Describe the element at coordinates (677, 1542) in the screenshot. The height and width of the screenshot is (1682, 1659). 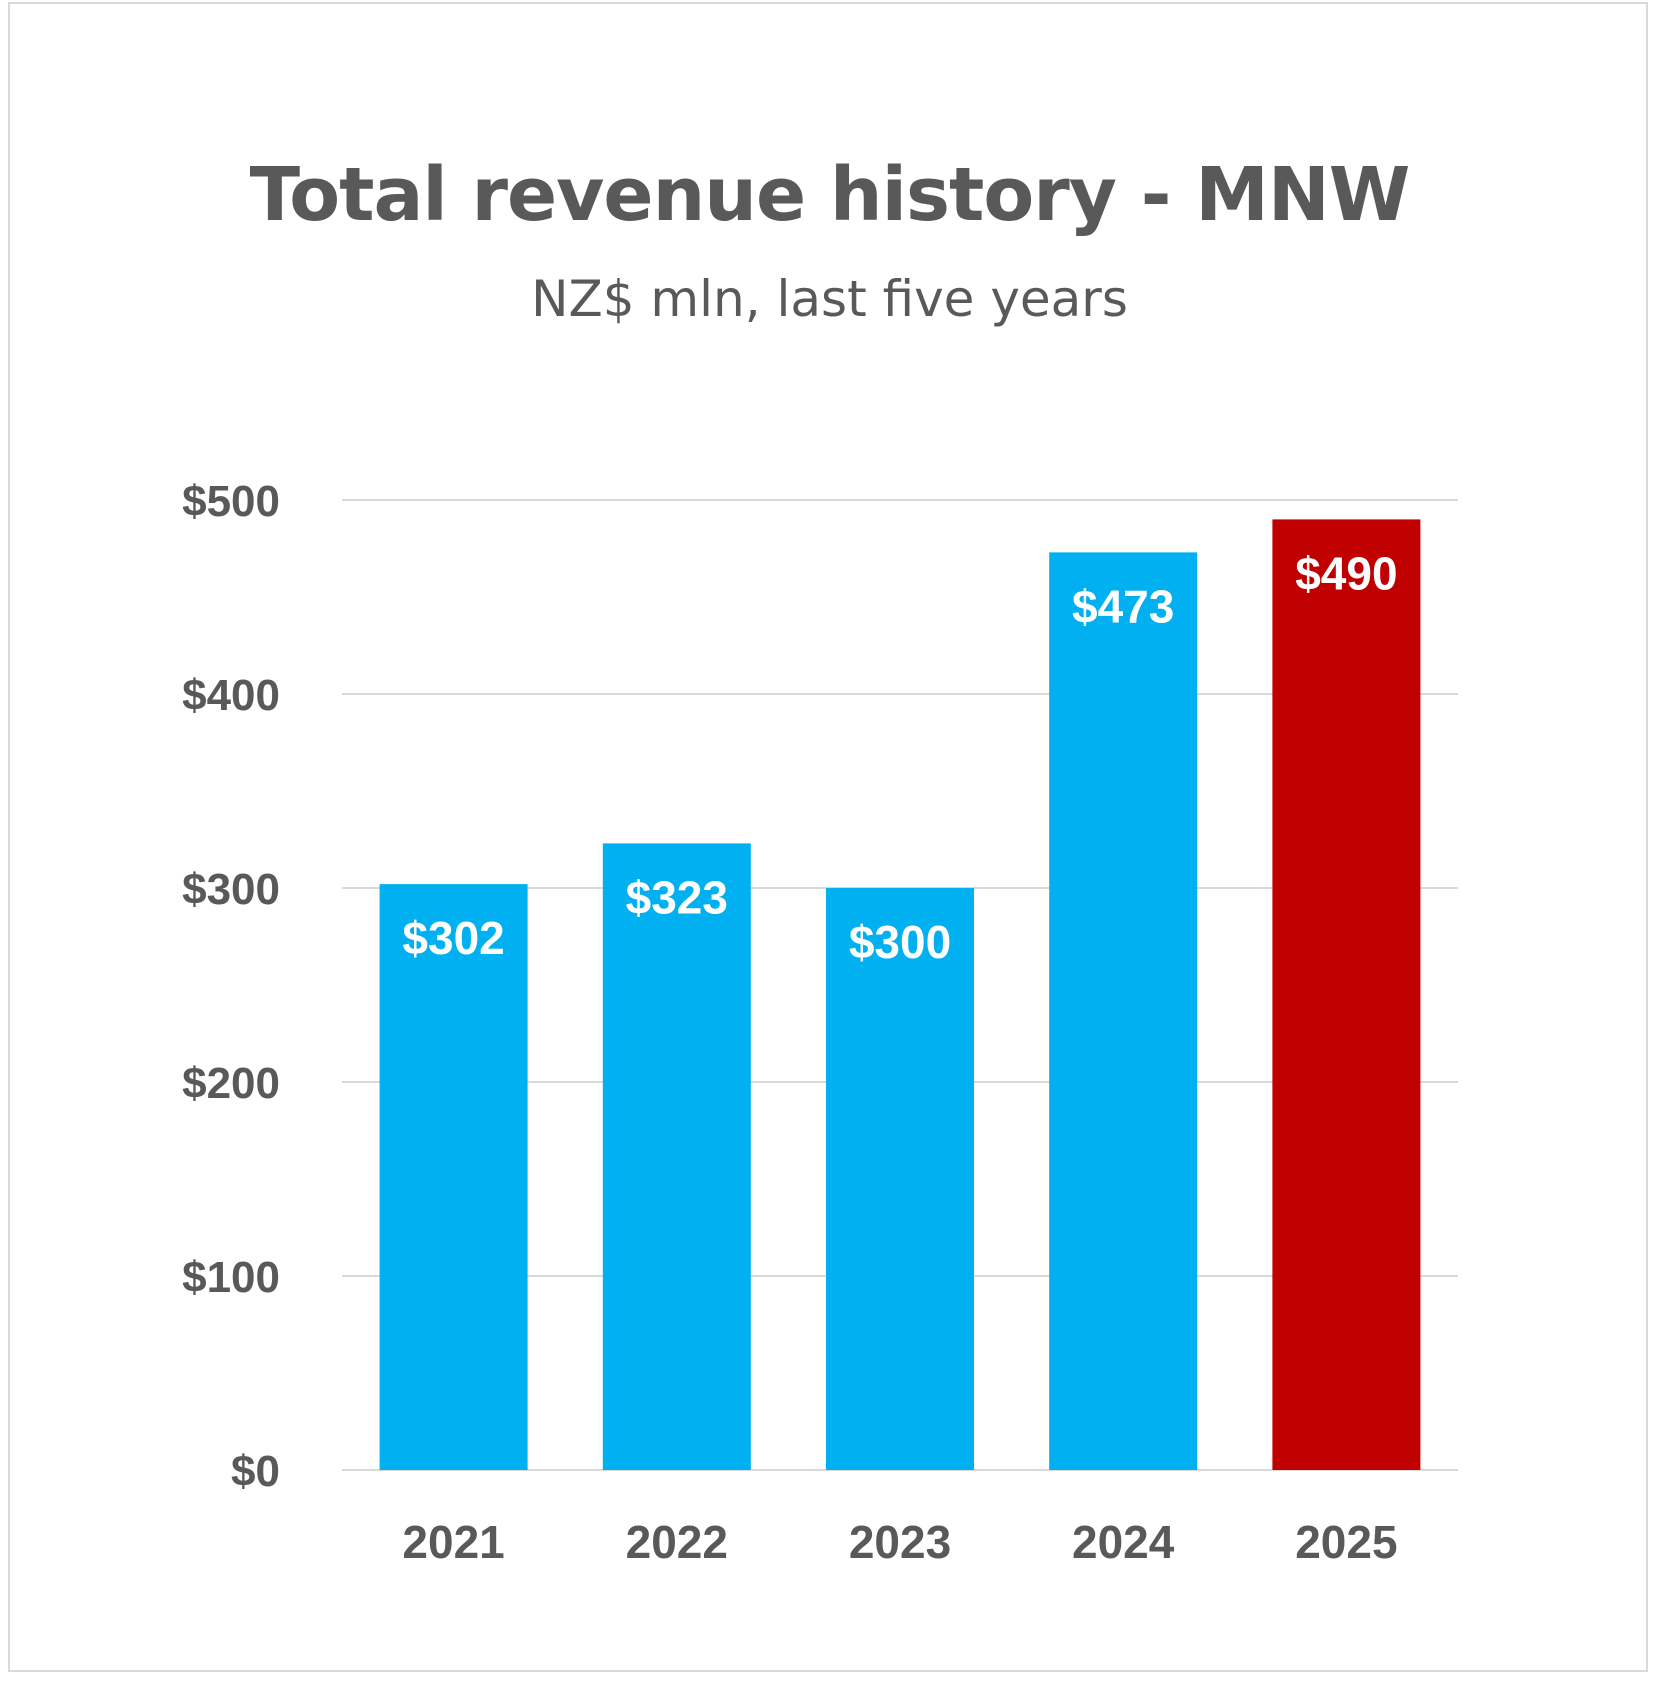
I see `x-category-label: 2022` at that location.